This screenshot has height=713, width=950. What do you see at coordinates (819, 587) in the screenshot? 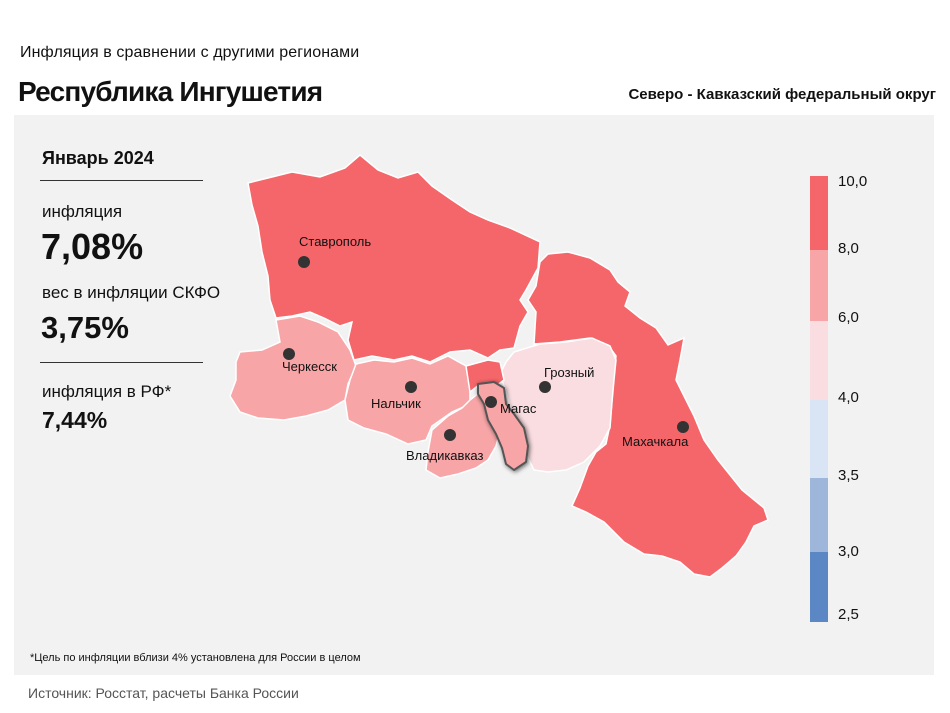
I see `legend-swatch-2.5-3` at bounding box center [819, 587].